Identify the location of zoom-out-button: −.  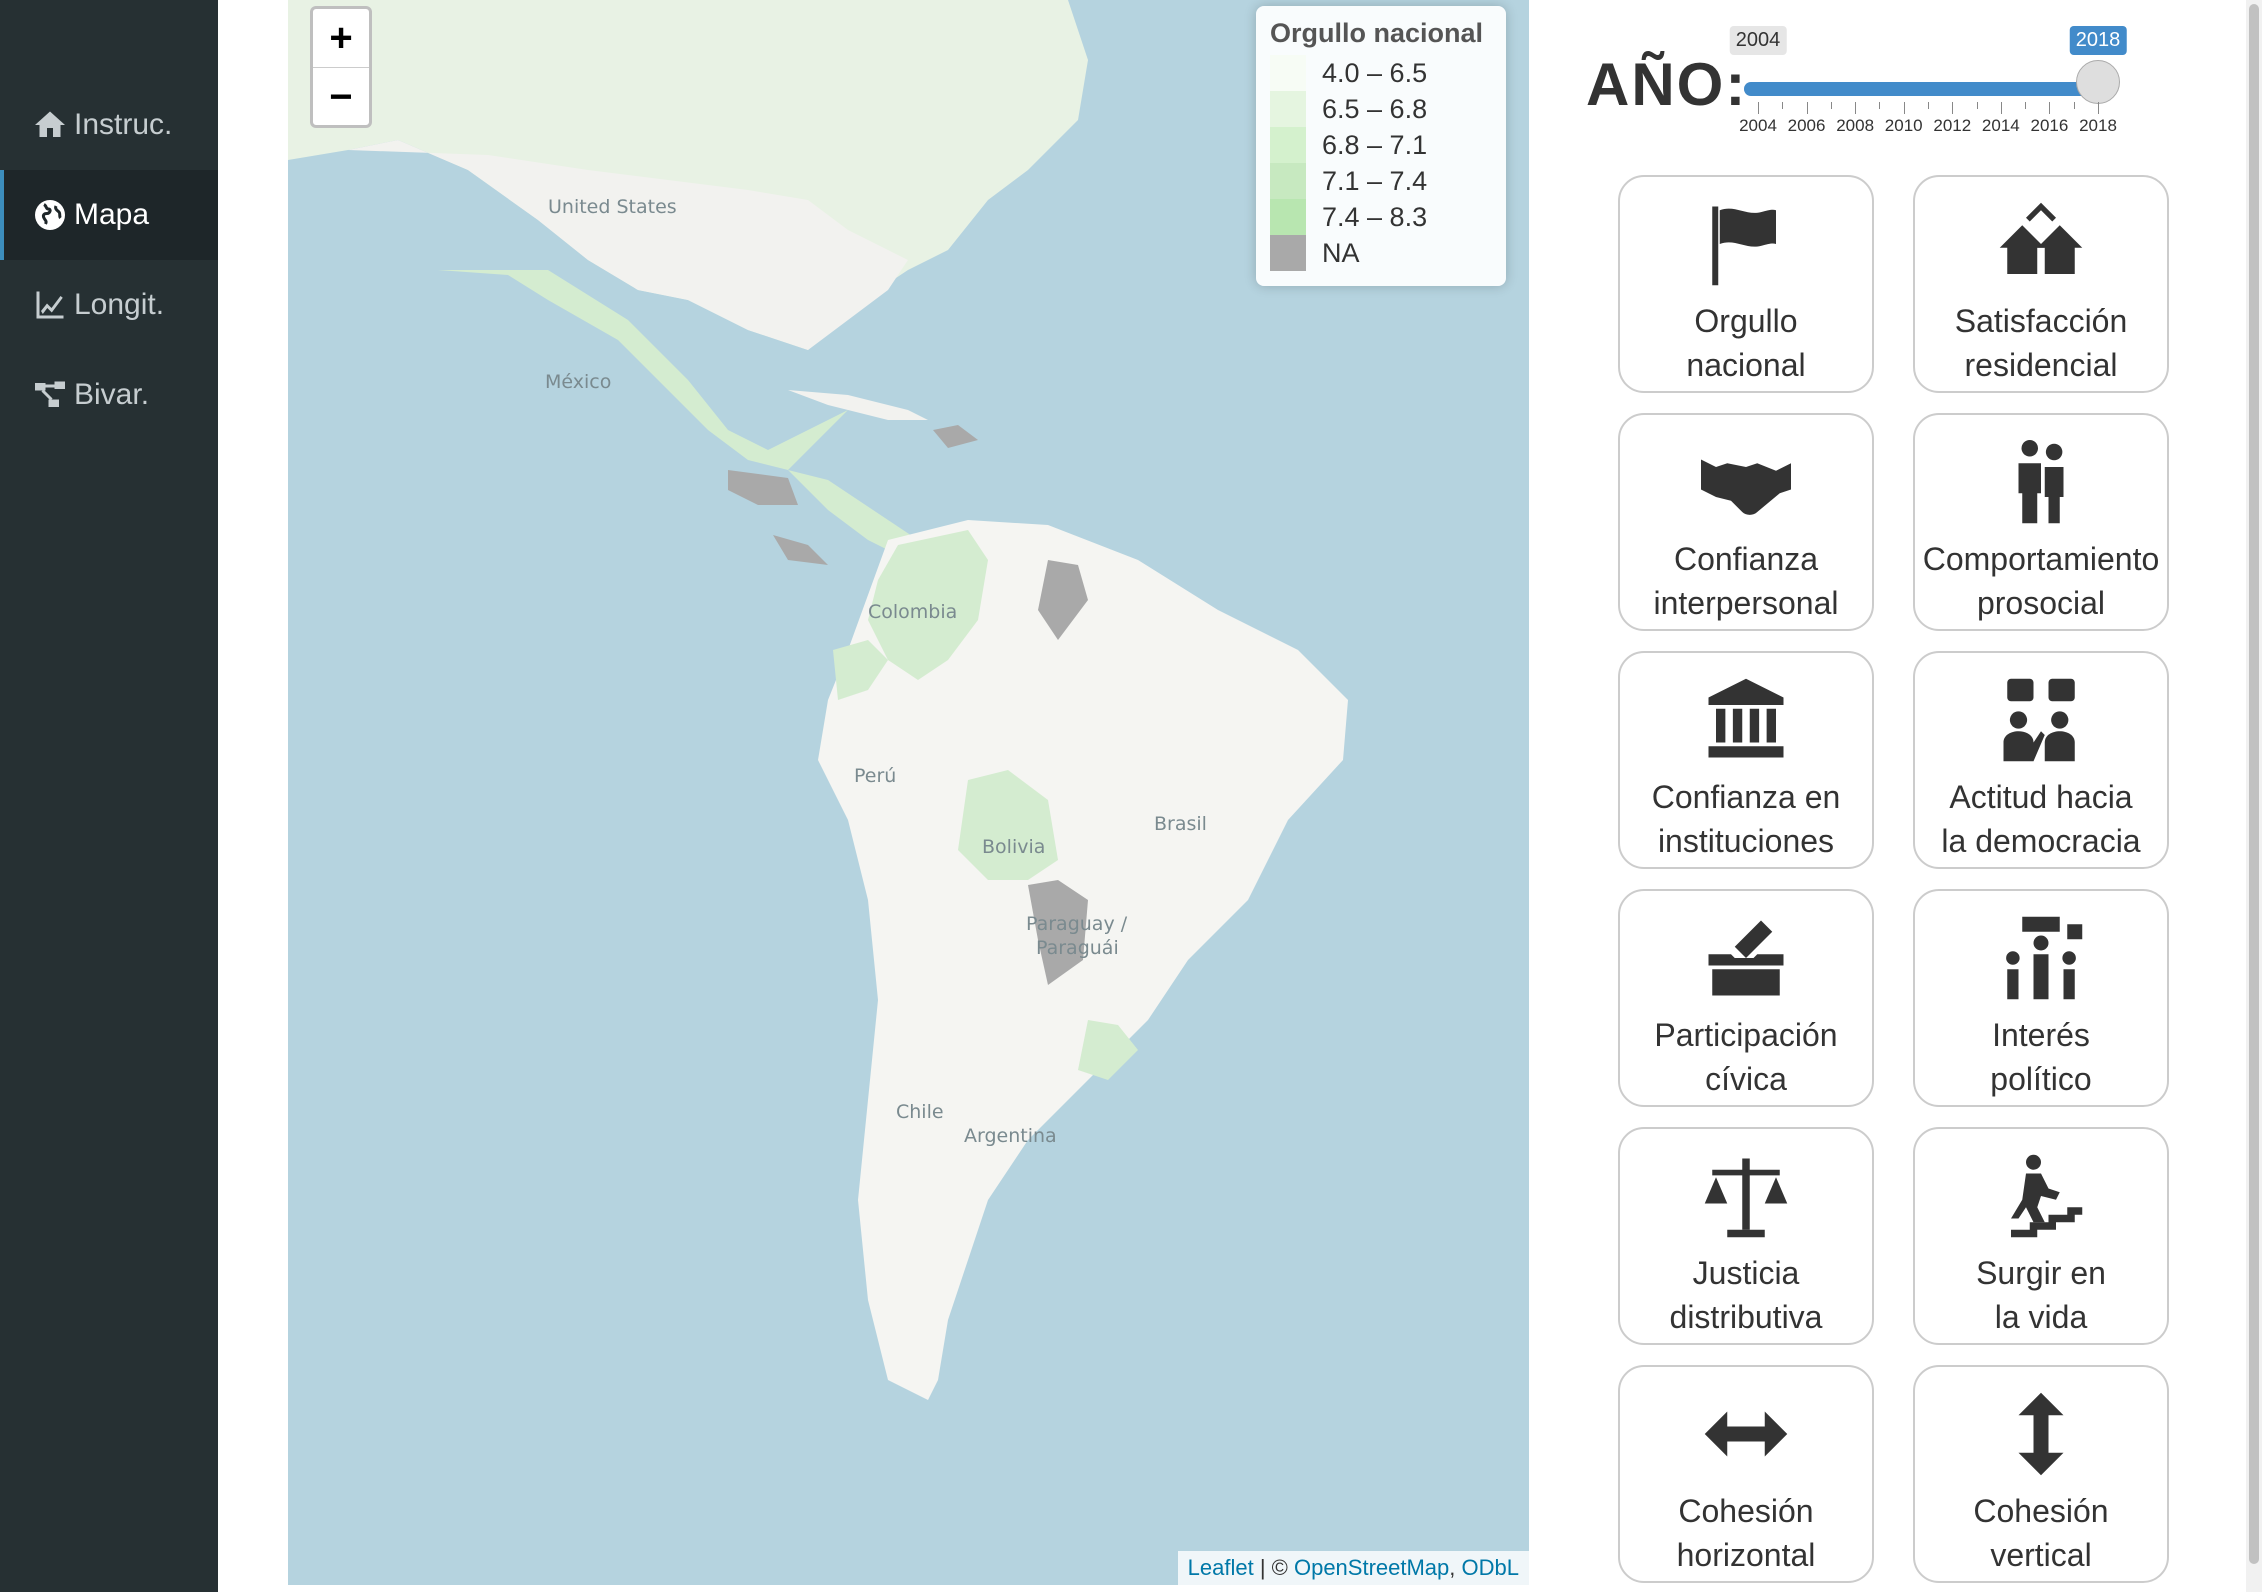
(341, 97).